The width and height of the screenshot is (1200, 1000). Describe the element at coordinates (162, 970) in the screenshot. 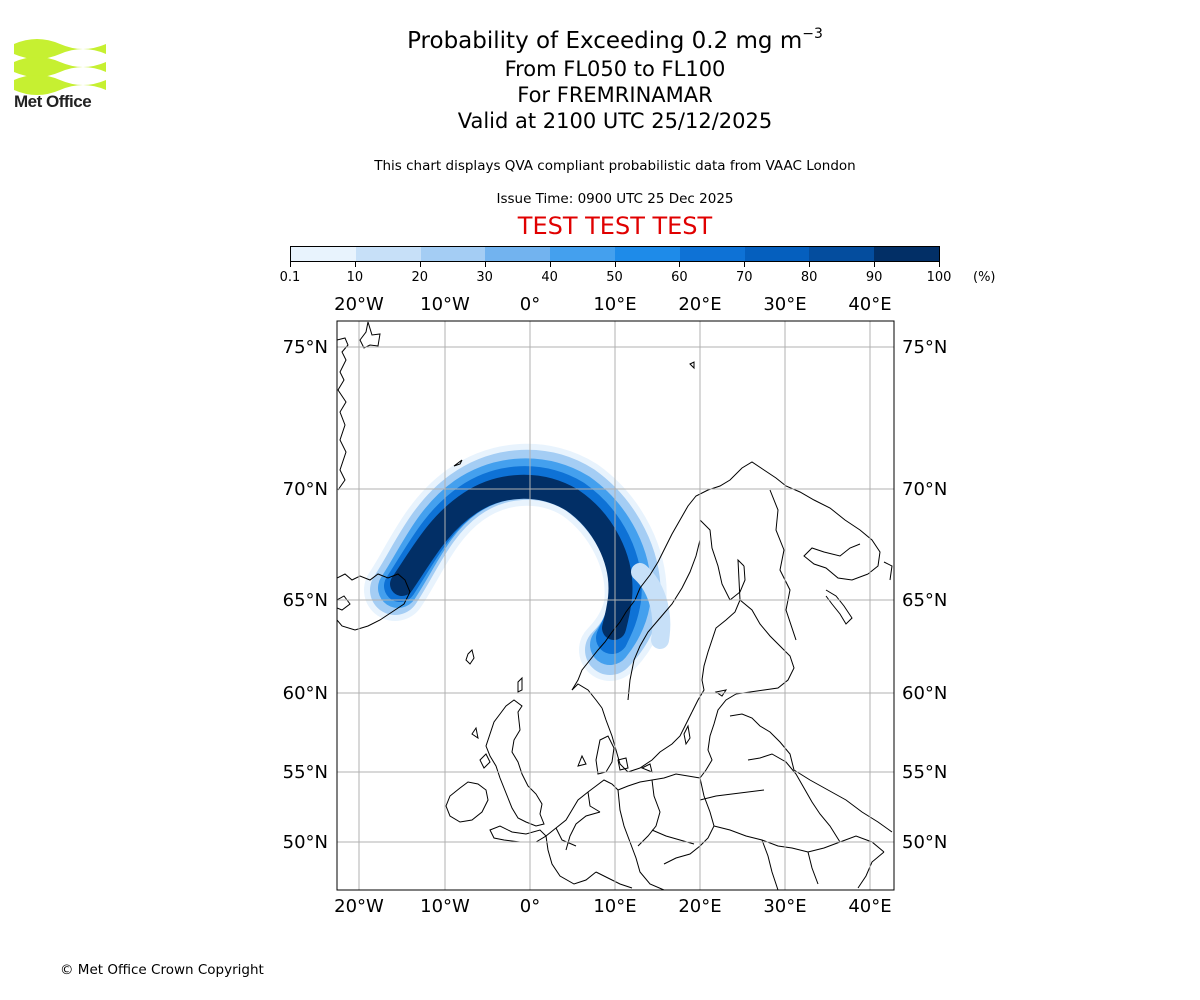

I see `copyright-notice: © Met Office Crown Copyright` at that location.